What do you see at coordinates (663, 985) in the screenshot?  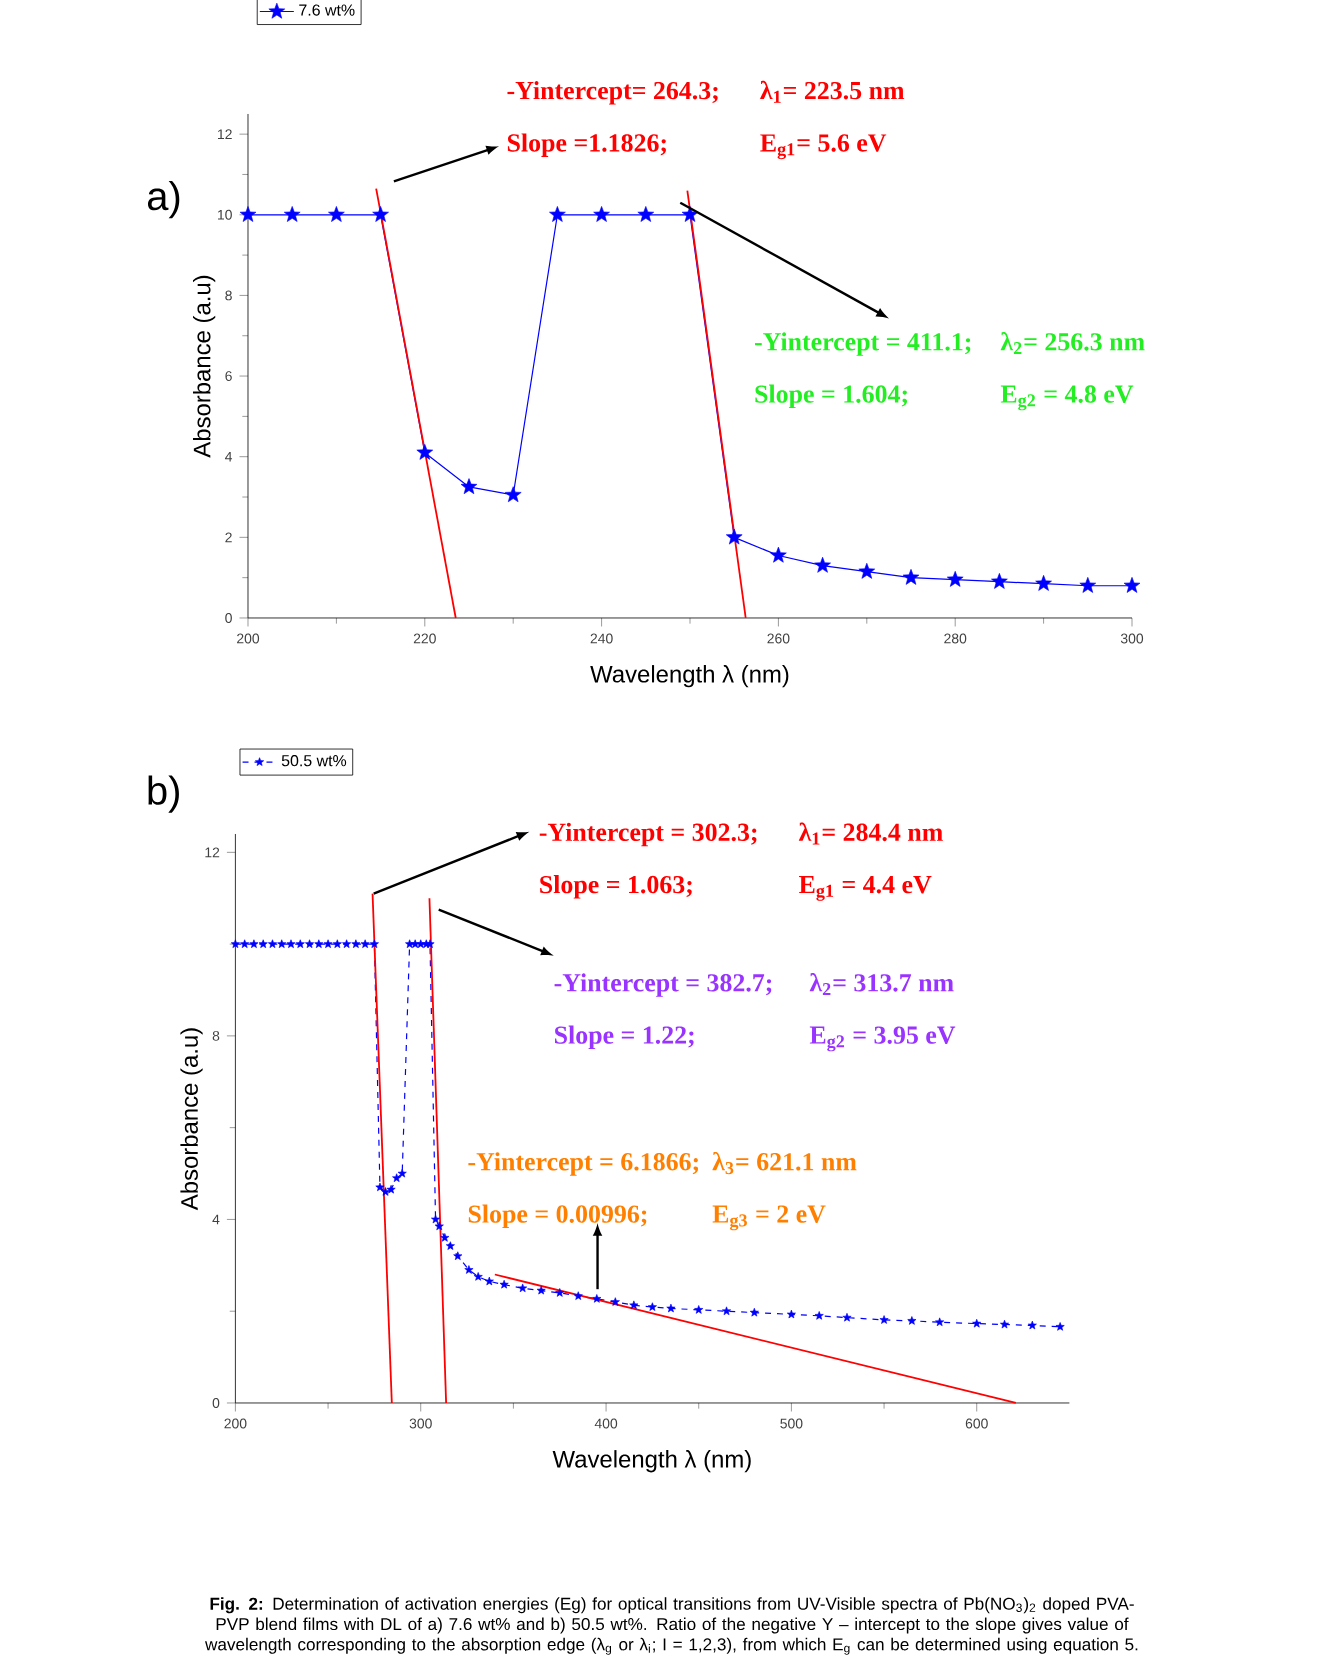 I see `annotation: -Yintercept = 382.7;` at bounding box center [663, 985].